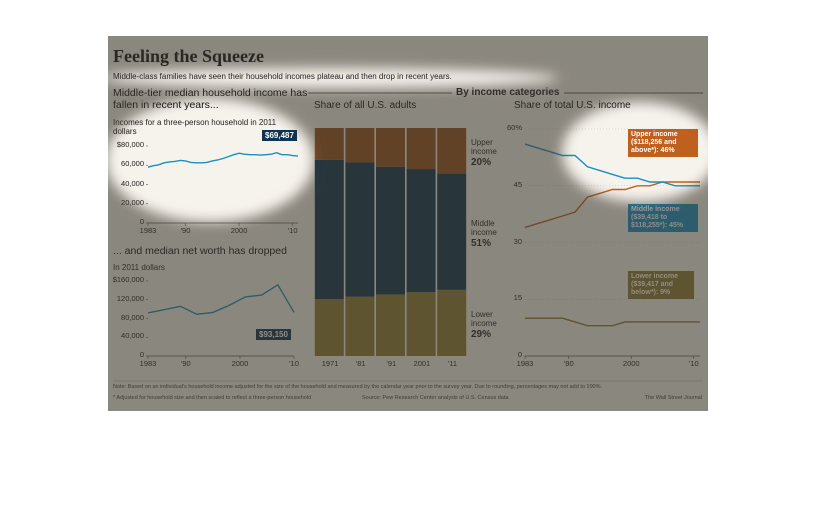 Image resolution: width=816 pixels, height=506 pixels. Describe the element at coordinates (517, 184) in the screenshot. I see `y-tick-label: 45` at that location.